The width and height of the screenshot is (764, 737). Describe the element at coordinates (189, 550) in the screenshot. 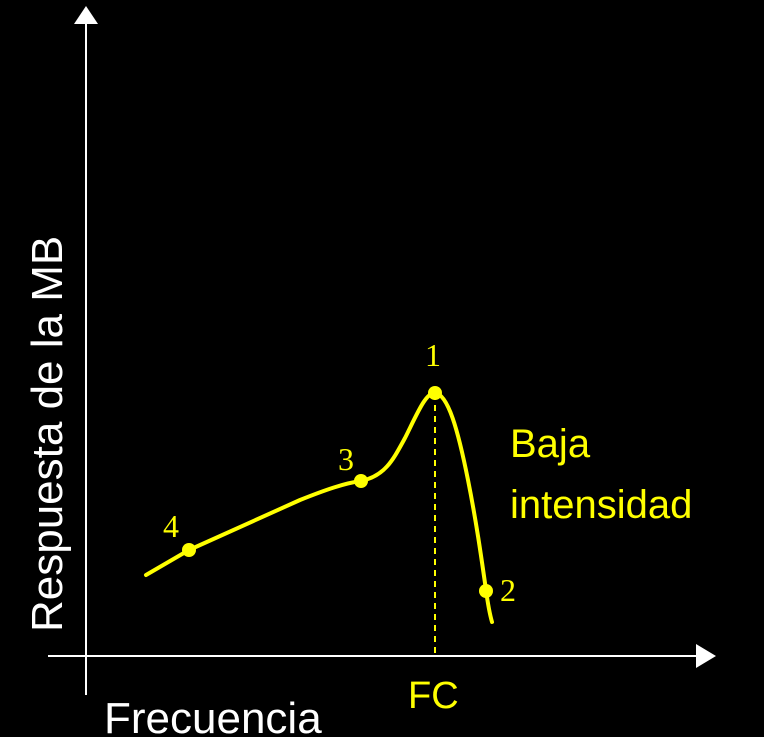

I see `point-4-marker` at that location.